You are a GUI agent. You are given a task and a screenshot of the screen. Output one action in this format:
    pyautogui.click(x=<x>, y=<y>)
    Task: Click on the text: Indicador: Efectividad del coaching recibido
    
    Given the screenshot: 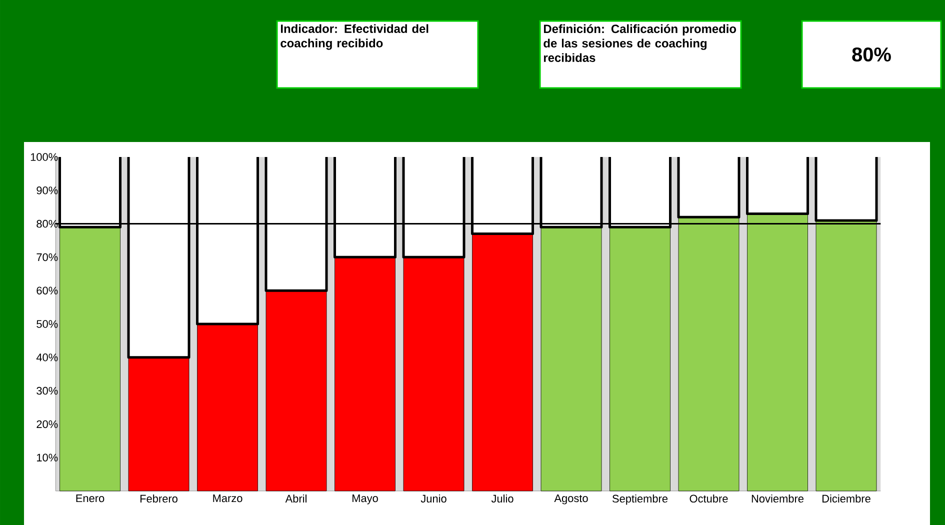 What is the action you would take?
    pyautogui.click(x=354, y=37)
    